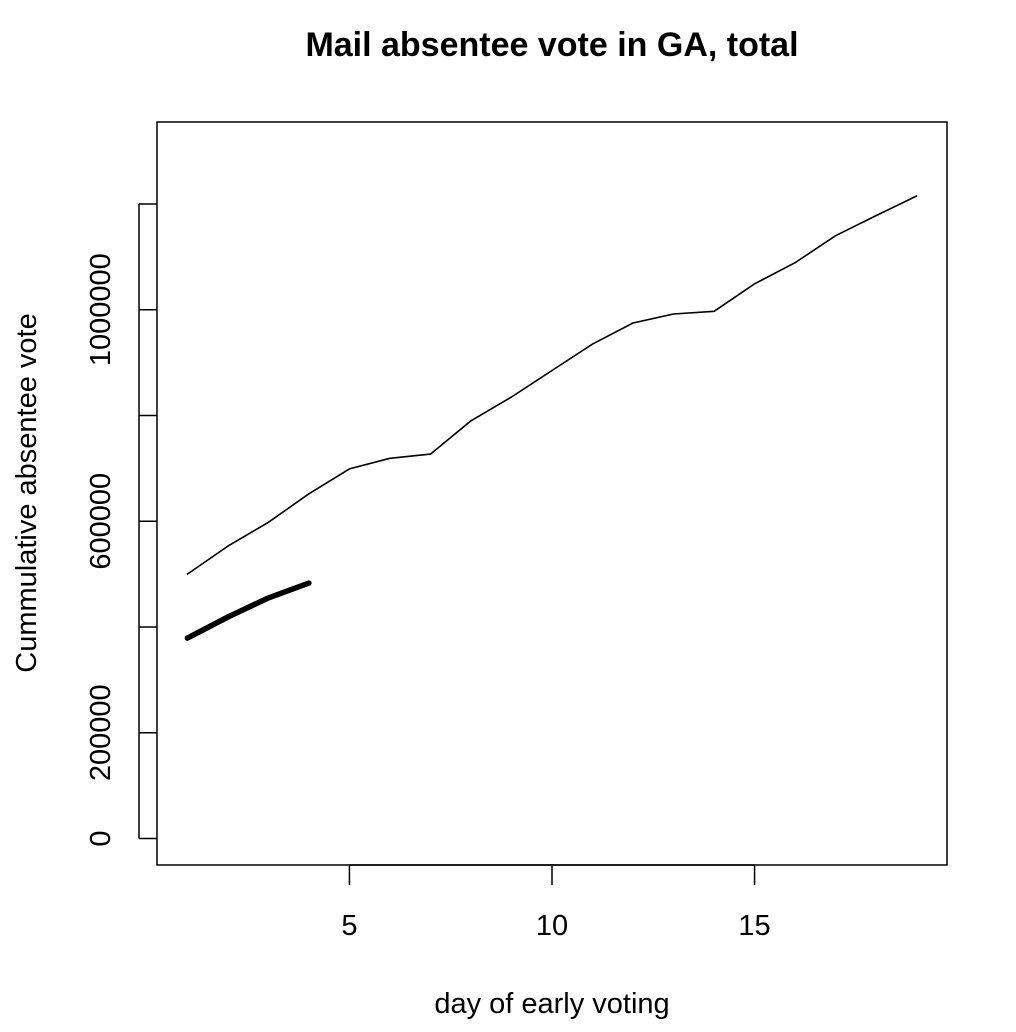 The width and height of the screenshot is (1016, 1032). What do you see at coordinates (27, 492) in the screenshot?
I see `y-axis-title: Cummulative absentee vote` at bounding box center [27, 492].